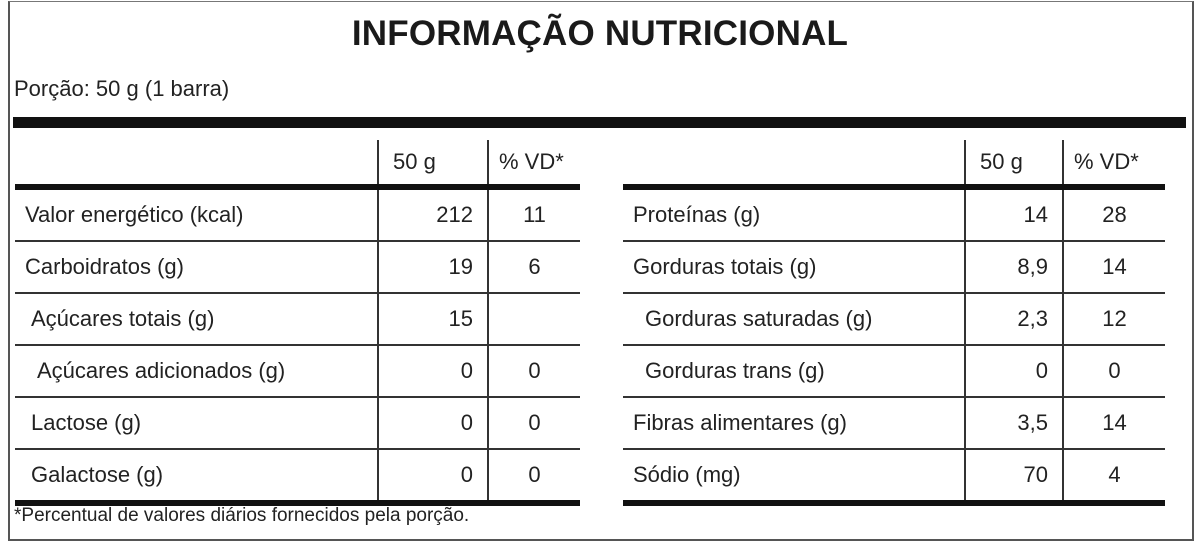 Image resolution: width=1200 pixels, height=550 pixels. Describe the element at coordinates (197, 477) in the screenshot. I see `nutrient-name: Galactose (g)` at that location.